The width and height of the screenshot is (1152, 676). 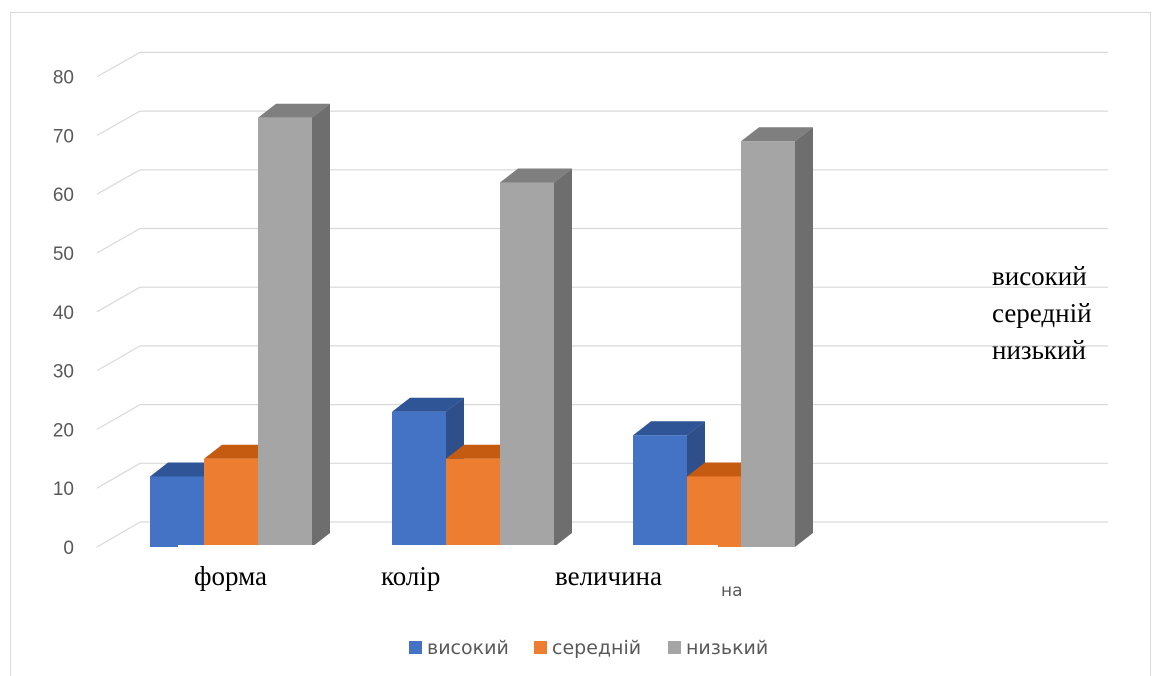 I want to click on category-label: форма, so click(x=230, y=576).